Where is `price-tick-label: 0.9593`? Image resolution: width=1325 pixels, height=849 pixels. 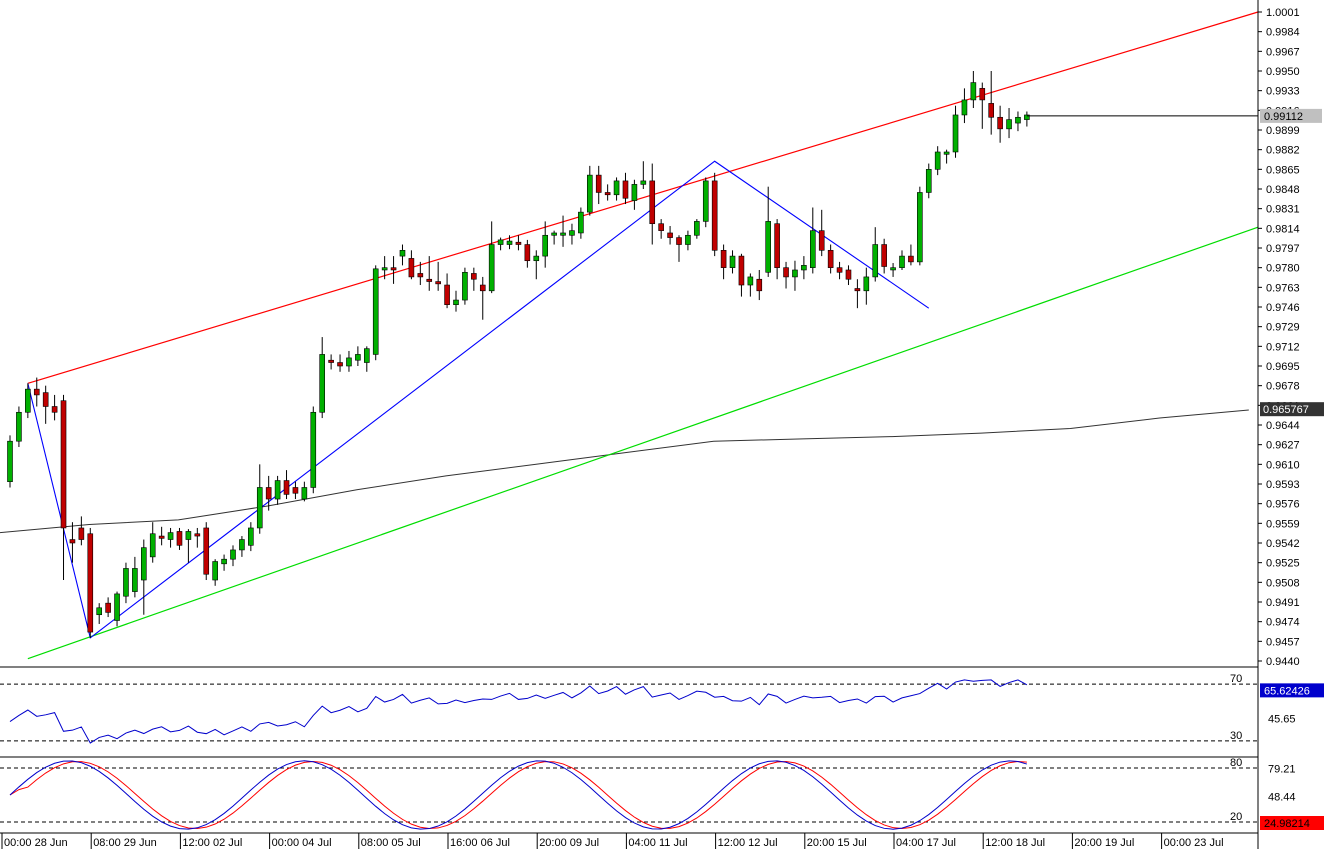
price-tick-label: 0.9593 is located at coordinates (1283, 485).